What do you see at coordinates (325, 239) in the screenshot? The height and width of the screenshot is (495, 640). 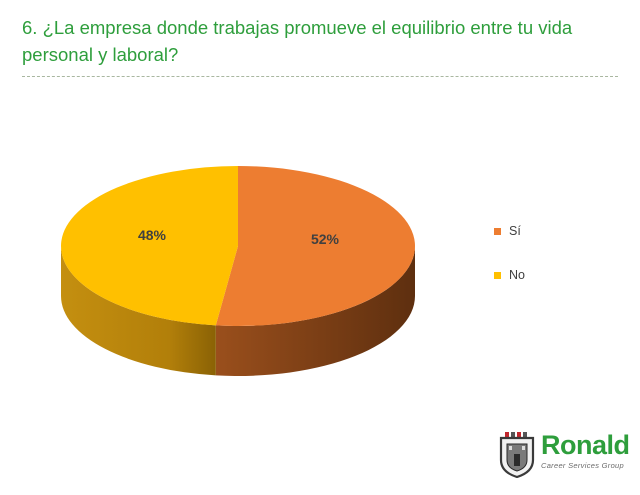 I see `data-label-si: 52%` at bounding box center [325, 239].